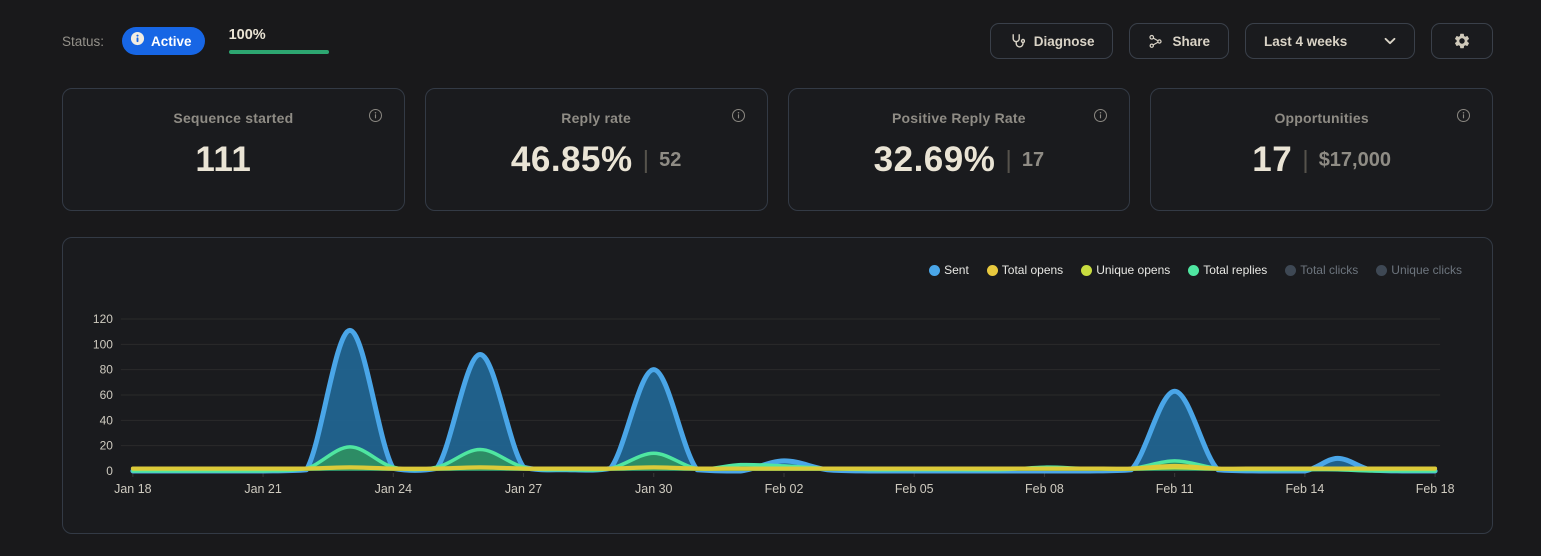 The height and width of the screenshot is (556, 1541). Describe the element at coordinates (262, 489) in the screenshot. I see `x-axis-label: Jan 21` at that location.